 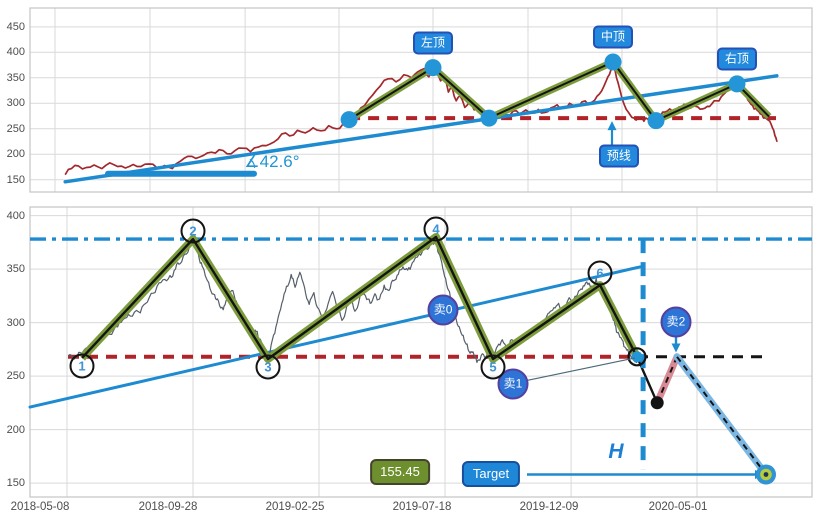 I want to click on x-tick-2018-09-28: 2018-09-28, so click(x=168, y=507).